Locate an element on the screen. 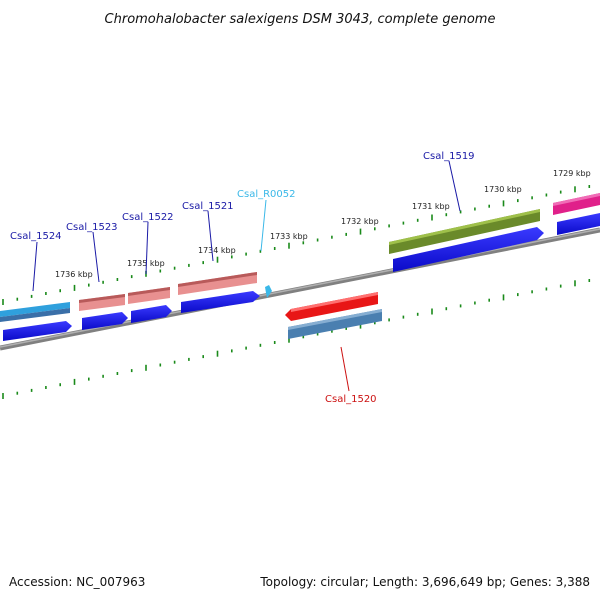 The width and height of the screenshot is (600, 600). gene-label-csal-1523: Csal_1523 is located at coordinates (92, 227).